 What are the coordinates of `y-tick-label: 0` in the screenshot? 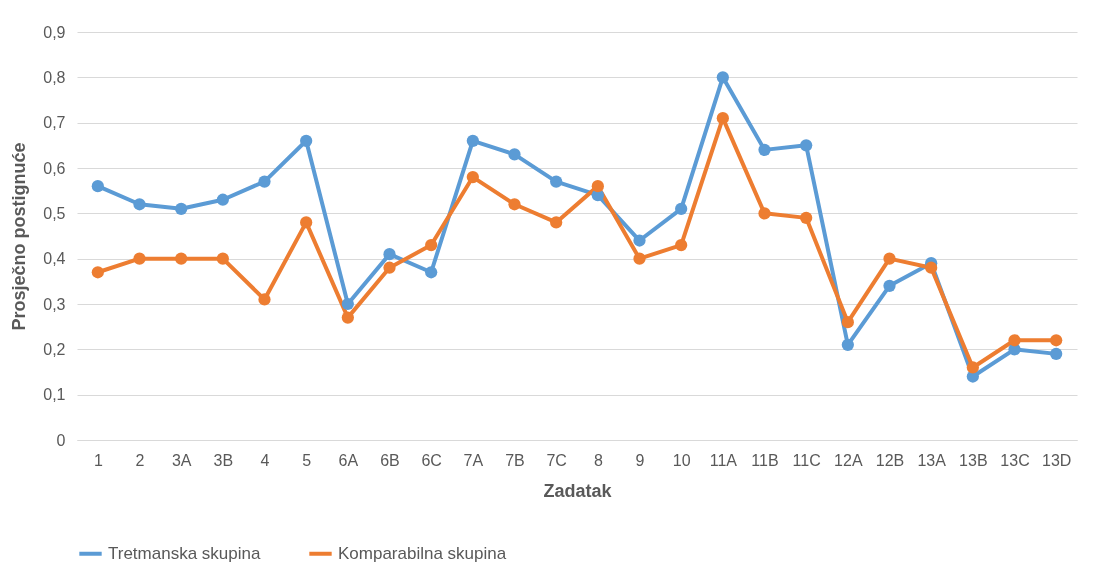 It's located at (61, 440).